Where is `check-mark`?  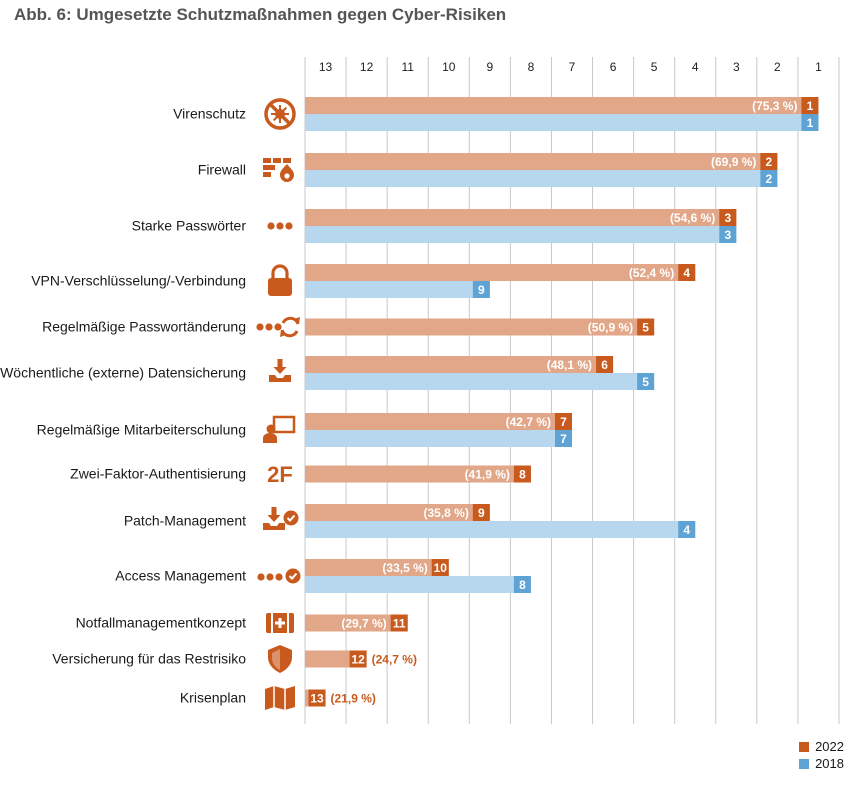 check-mark is located at coordinates (293, 576).